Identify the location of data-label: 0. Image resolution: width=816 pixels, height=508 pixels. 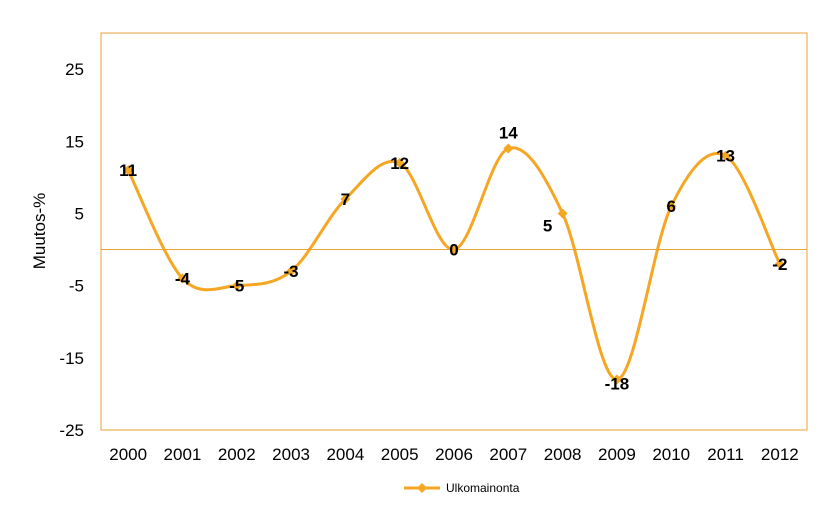
(453, 250).